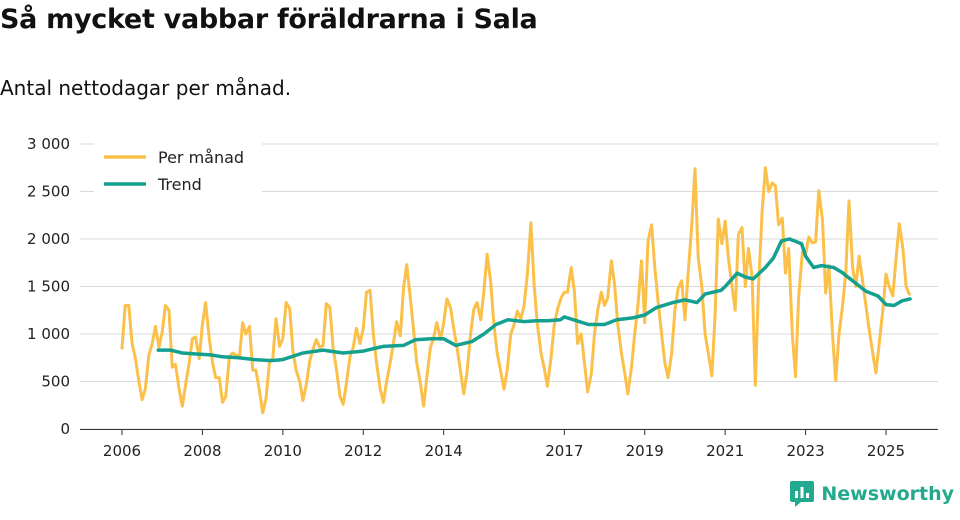 The width and height of the screenshot is (960, 520). I want to click on y-tick-label: 3 000, so click(48, 144).